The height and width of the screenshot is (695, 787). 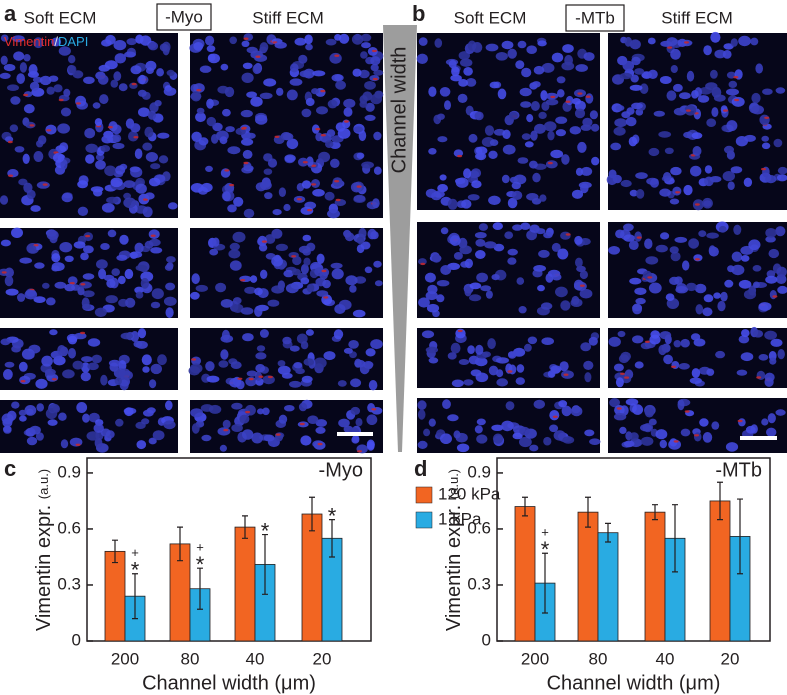 I want to click on column-label: Stiff ECM, so click(x=696, y=17).